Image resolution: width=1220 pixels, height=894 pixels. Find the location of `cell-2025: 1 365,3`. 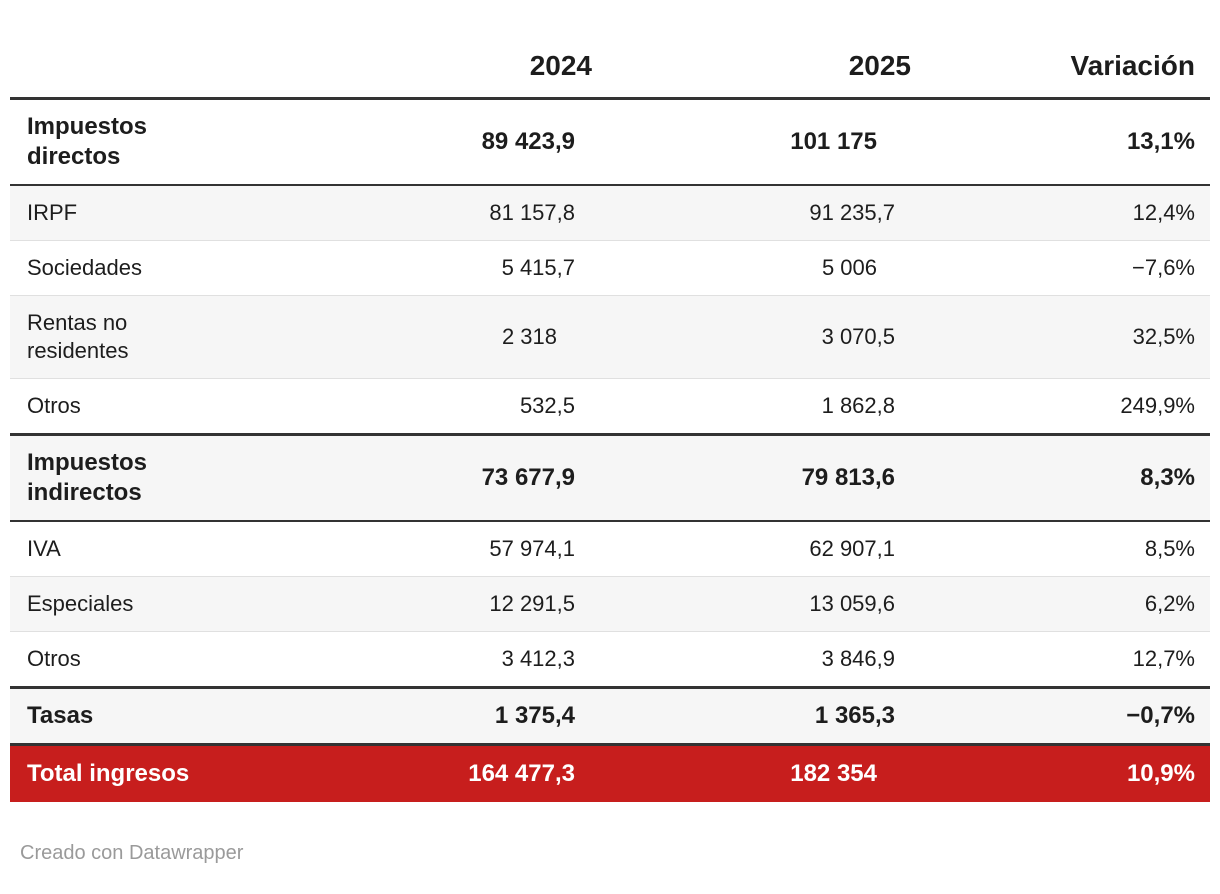

cell-2025: 1 365,3 is located at coordinates (854, 716).